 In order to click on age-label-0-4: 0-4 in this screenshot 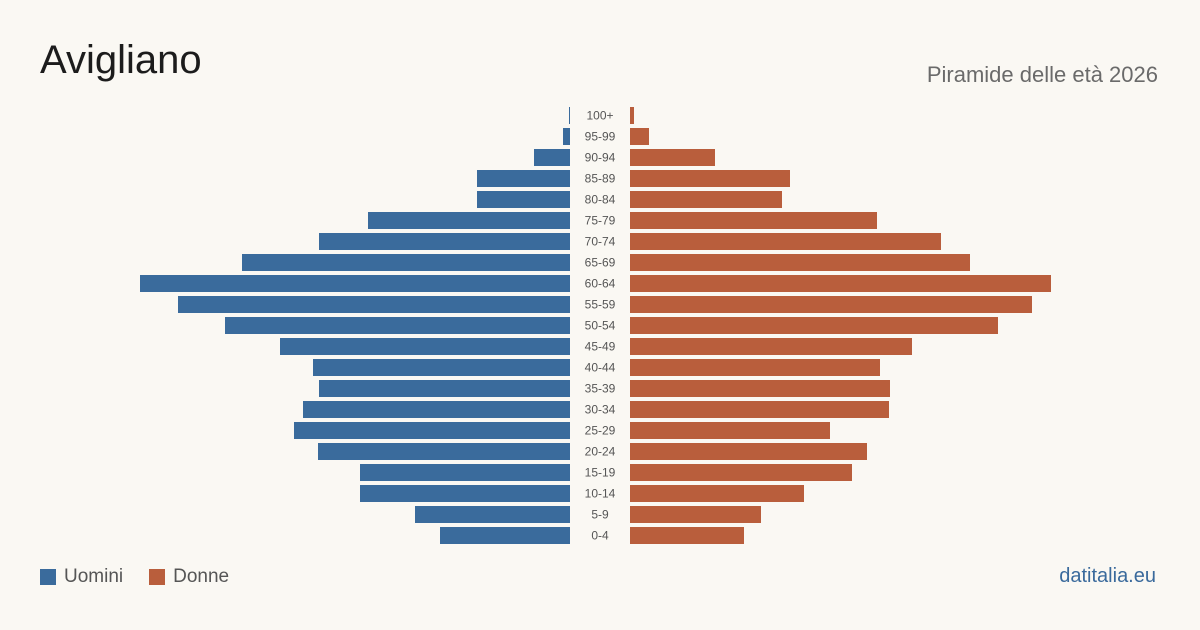, I will do `click(600, 536)`.